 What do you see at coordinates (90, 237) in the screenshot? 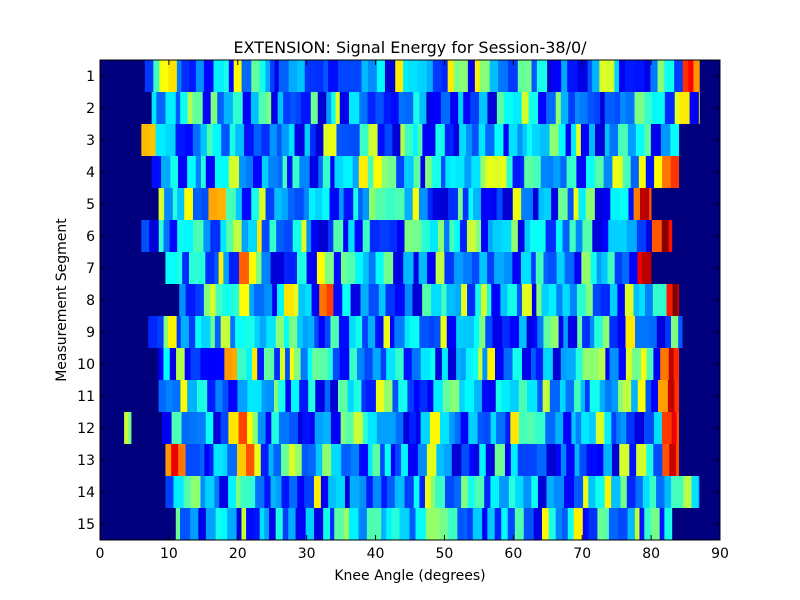
I see `y-tick-label: 6` at bounding box center [90, 237].